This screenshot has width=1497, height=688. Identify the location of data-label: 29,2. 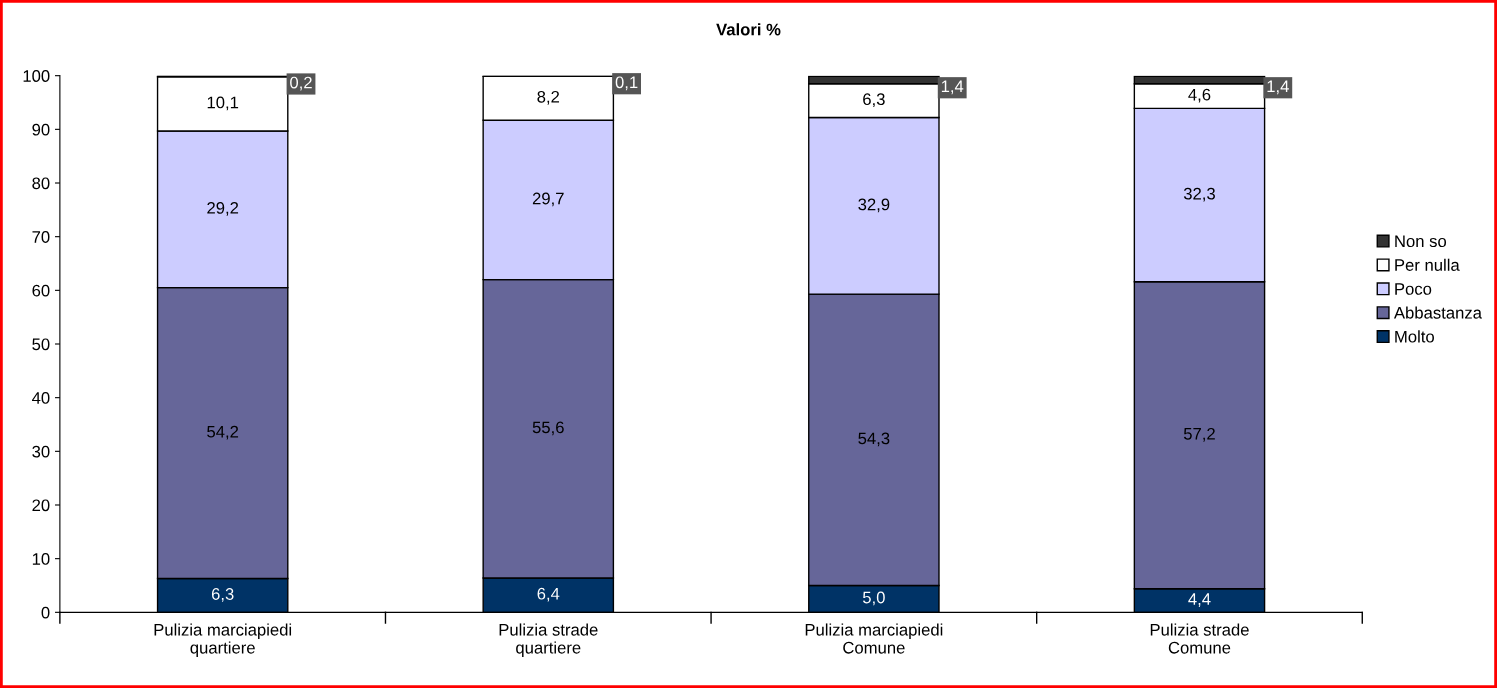
(223, 208).